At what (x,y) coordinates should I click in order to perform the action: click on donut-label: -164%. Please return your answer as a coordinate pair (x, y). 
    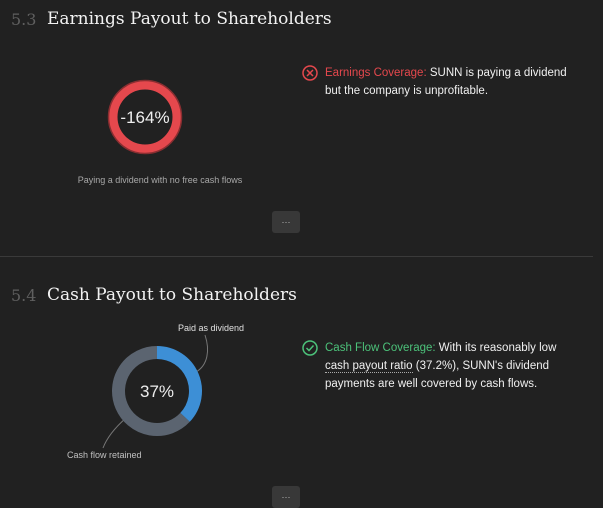
    Looking at the image, I should click on (144, 117).